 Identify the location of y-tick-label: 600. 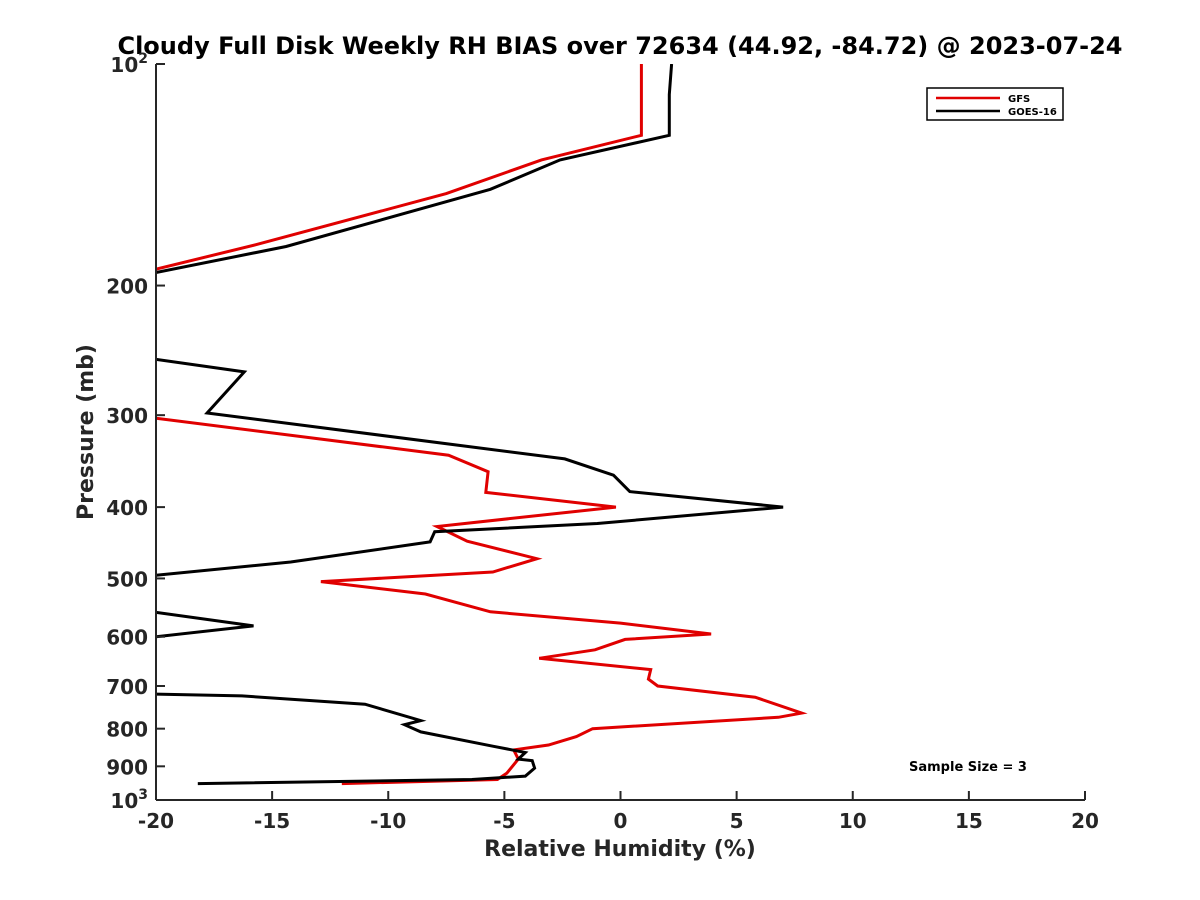
(127, 638).